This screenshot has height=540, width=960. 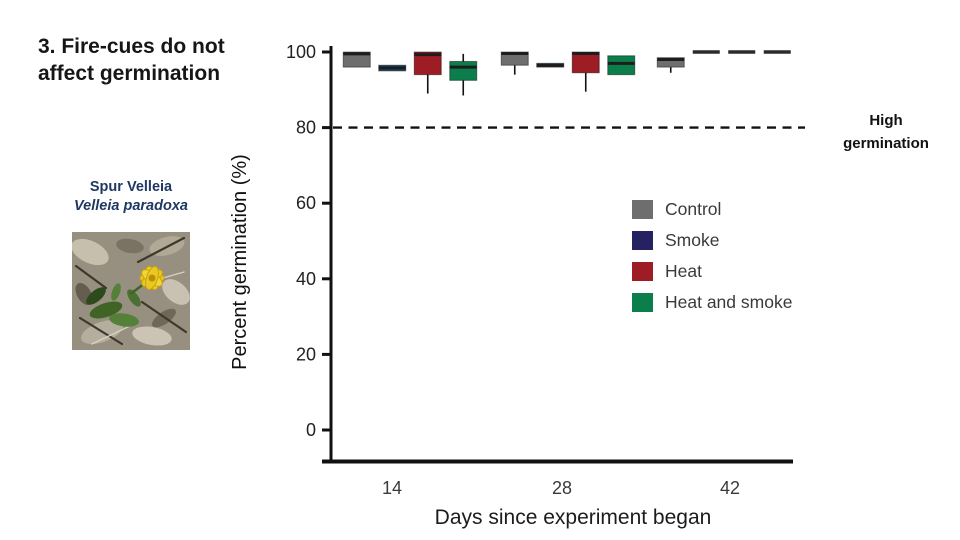 I want to click on y-tick-label: 0, so click(x=311, y=430).